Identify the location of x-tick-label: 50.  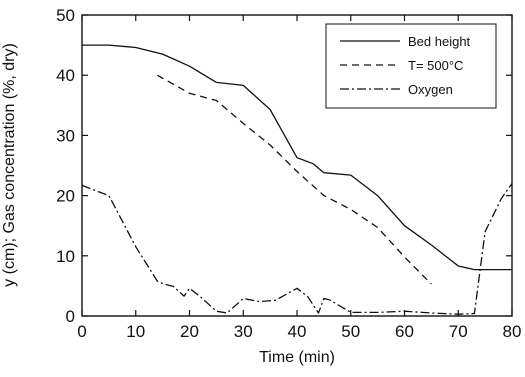
(350, 331).